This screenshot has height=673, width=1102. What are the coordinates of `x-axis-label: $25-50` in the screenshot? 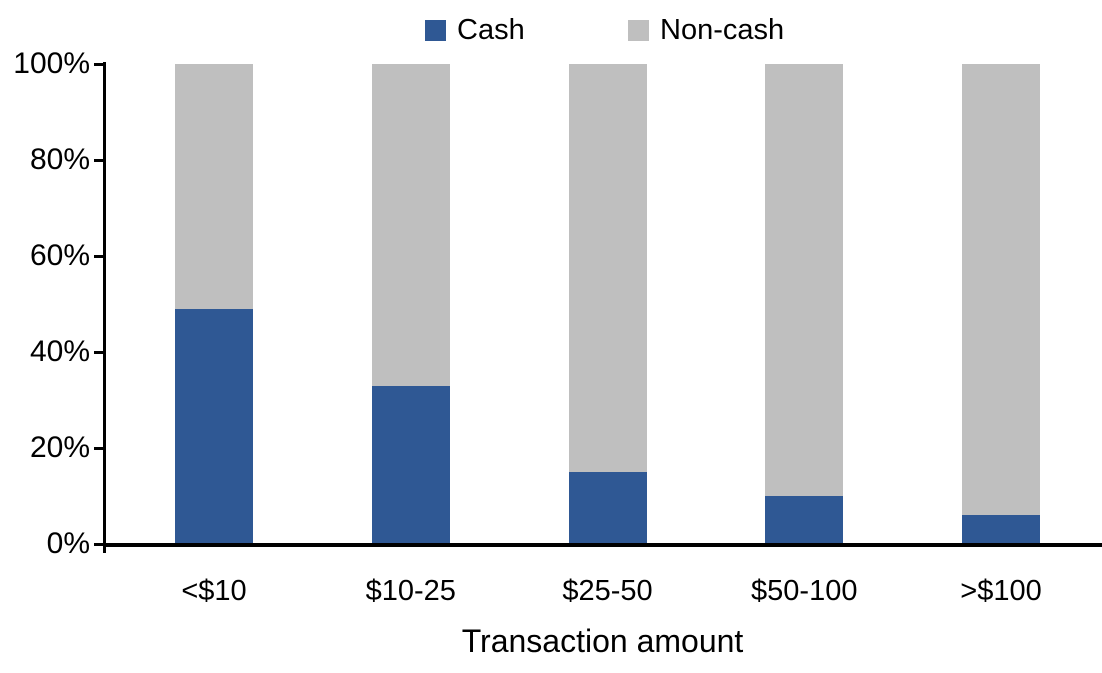 It's located at (607, 591).